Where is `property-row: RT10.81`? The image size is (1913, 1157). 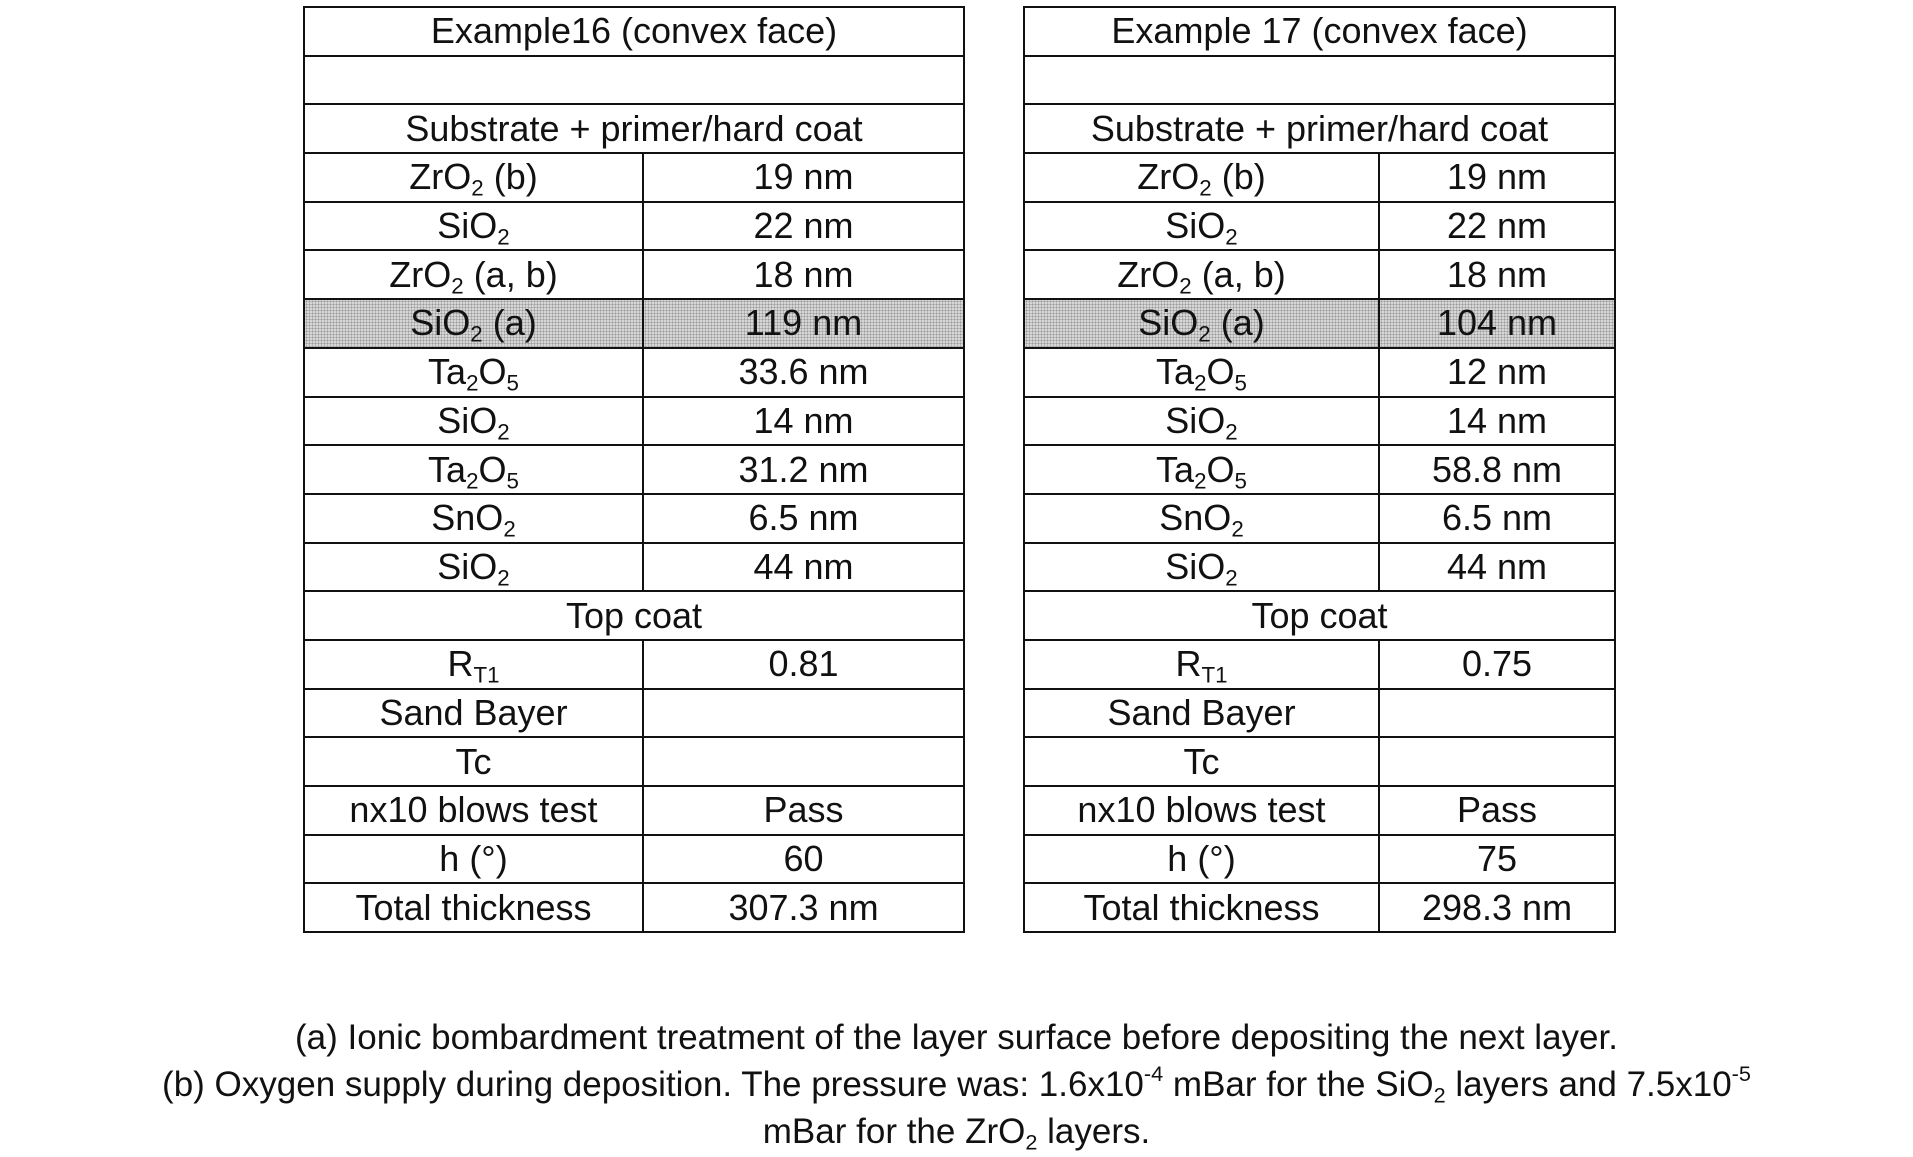
property-row: RT10.81 is located at coordinates (634, 664).